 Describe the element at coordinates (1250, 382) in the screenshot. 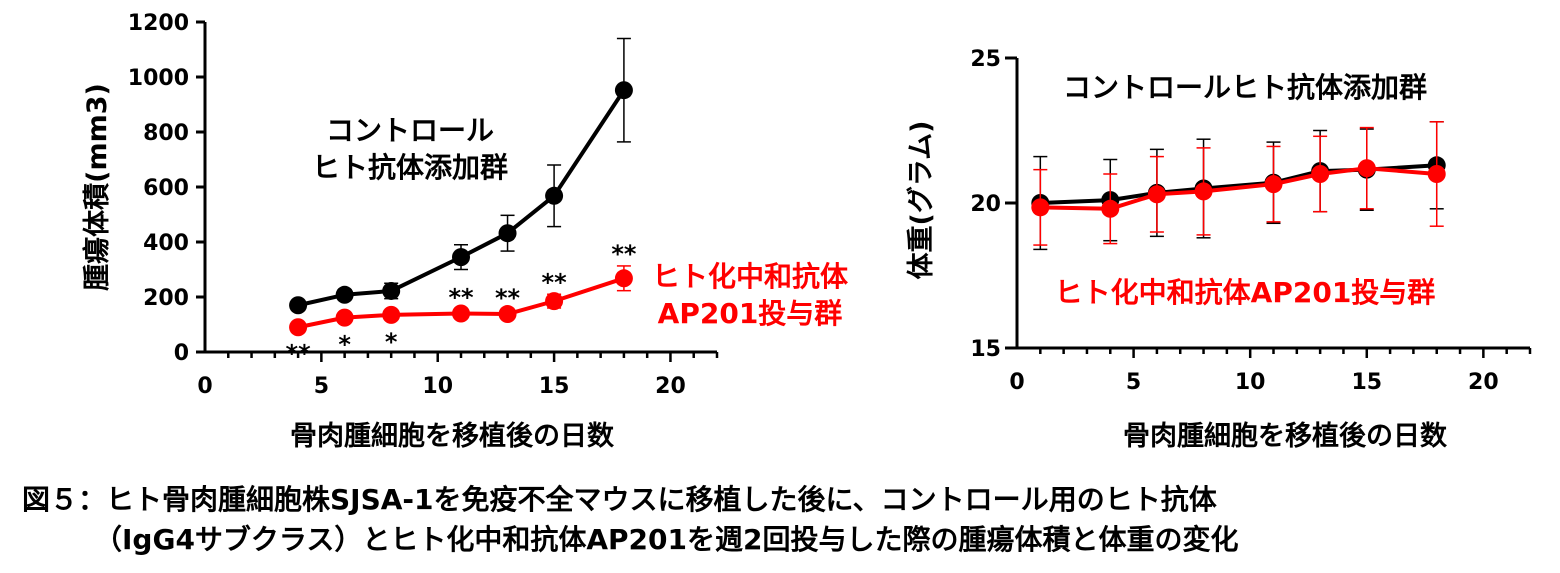

I see `chart2-x-tick-label: 10` at that location.